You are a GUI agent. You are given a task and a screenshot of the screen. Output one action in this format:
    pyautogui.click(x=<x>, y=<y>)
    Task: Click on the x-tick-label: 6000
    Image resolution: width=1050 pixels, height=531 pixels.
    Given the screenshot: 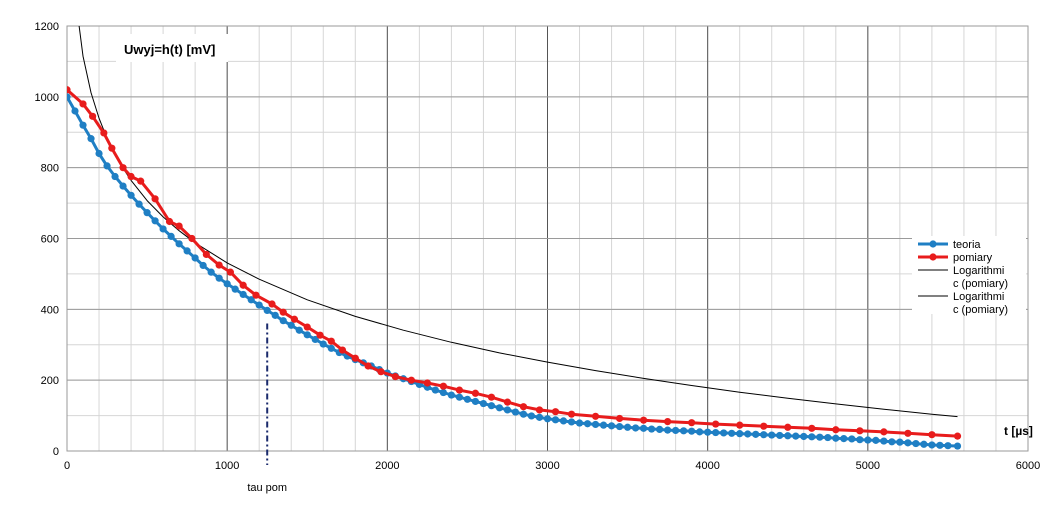 What is the action you would take?
    pyautogui.click(x=1028, y=466)
    